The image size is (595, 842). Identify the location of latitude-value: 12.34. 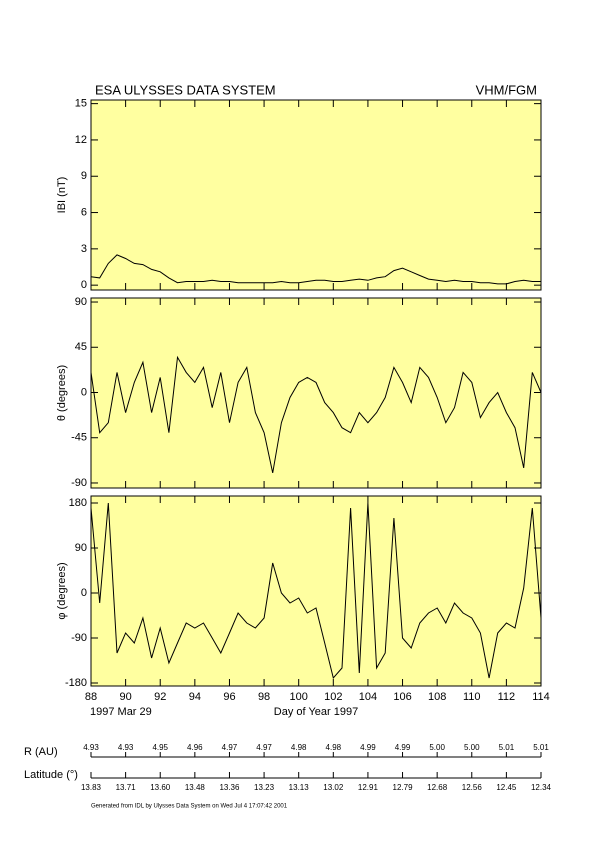
(541, 787).